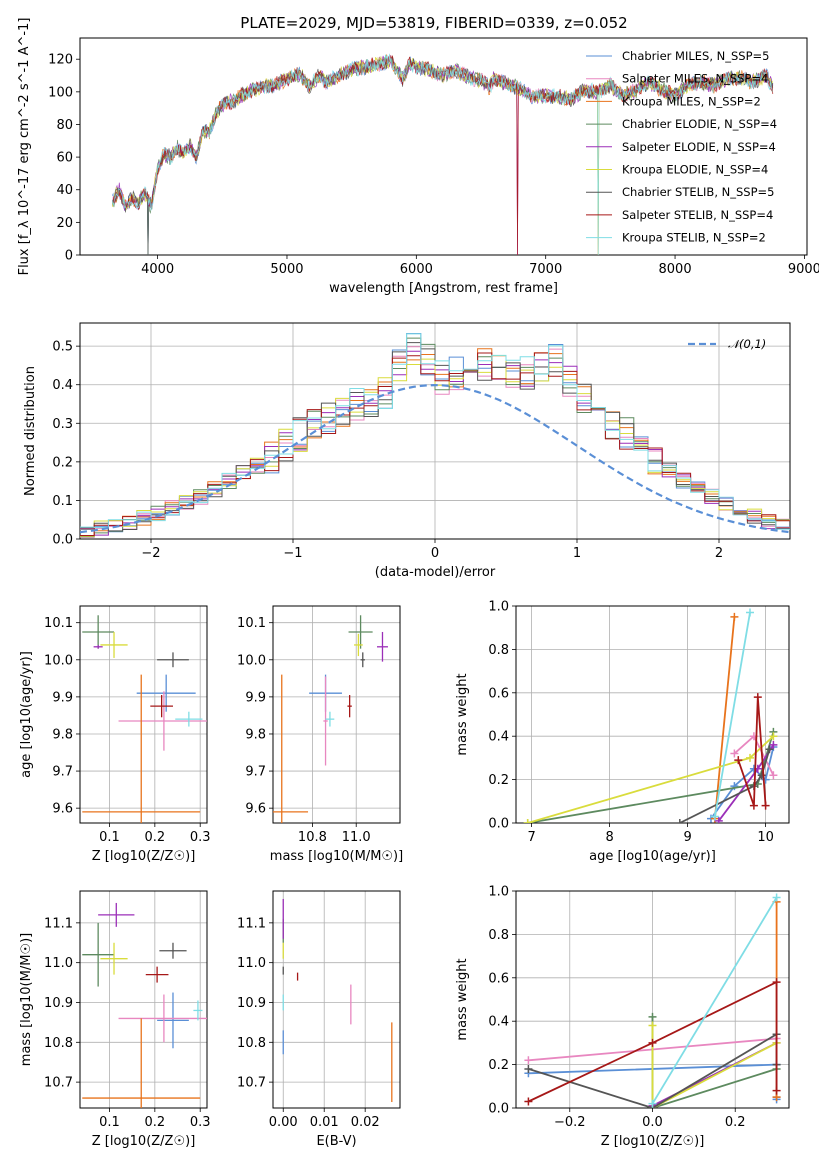 This screenshot has height=1170, width=819. What do you see at coordinates (62, 697) in the screenshot?
I see `y-tick-label: 9.9` at bounding box center [62, 697].